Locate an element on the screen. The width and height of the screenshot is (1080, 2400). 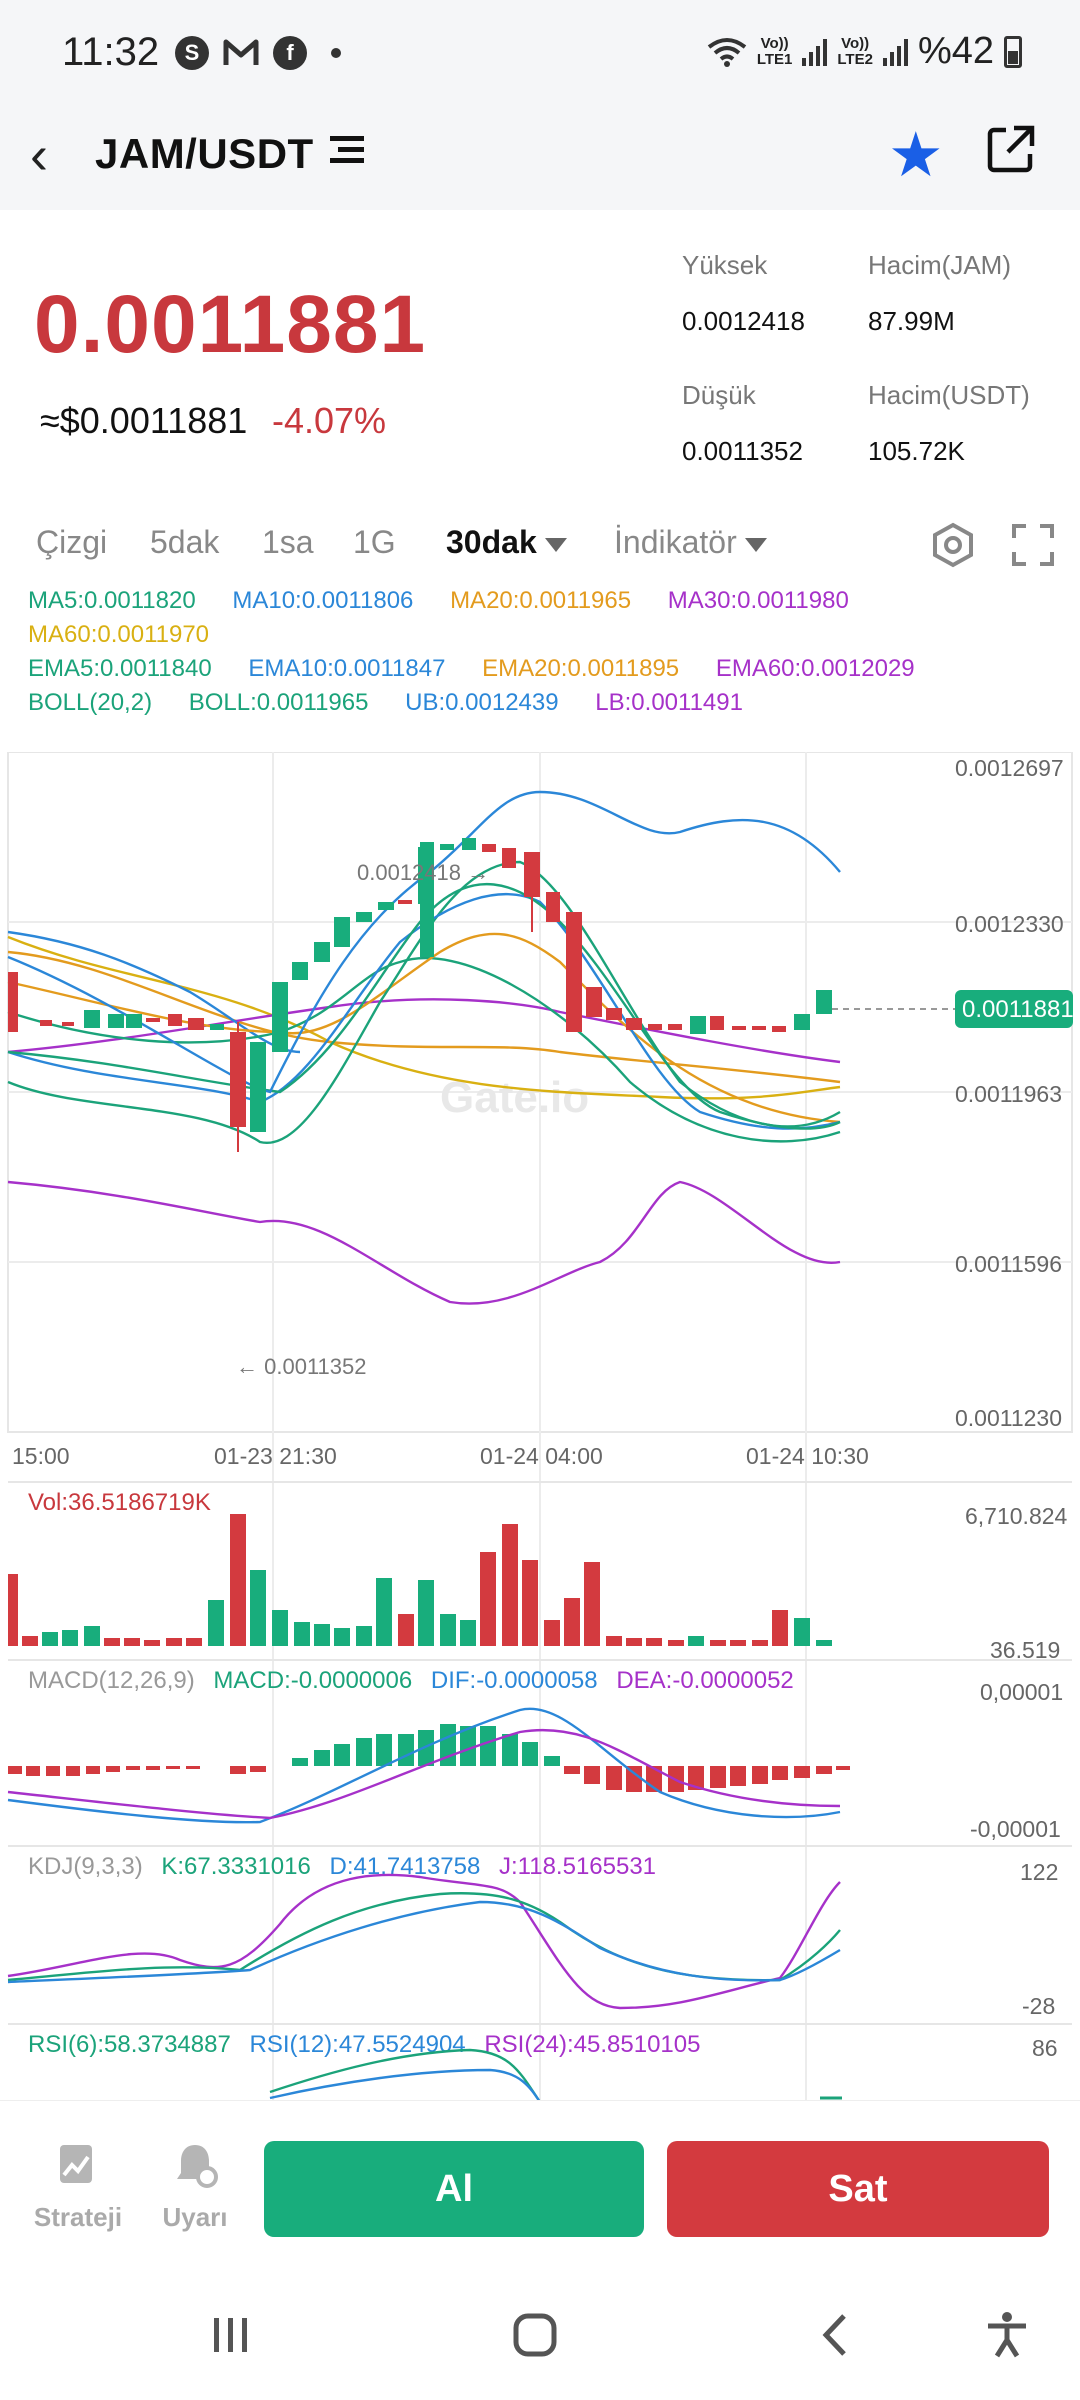
high-marker: 0.0012418 → is located at coordinates (423, 872).